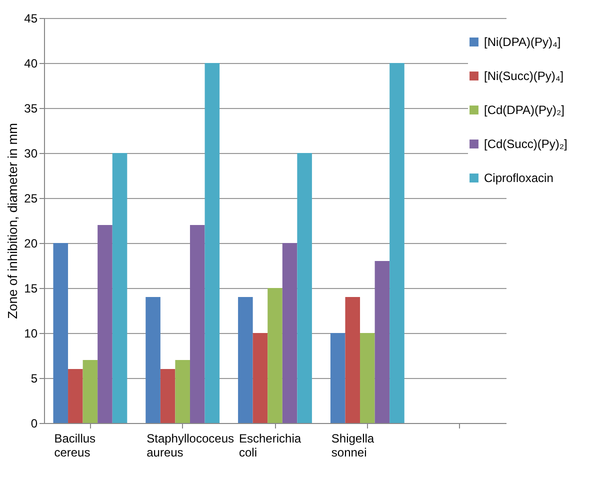 The width and height of the screenshot is (598, 492). I want to click on y-tick-label: 0, so click(34, 423).